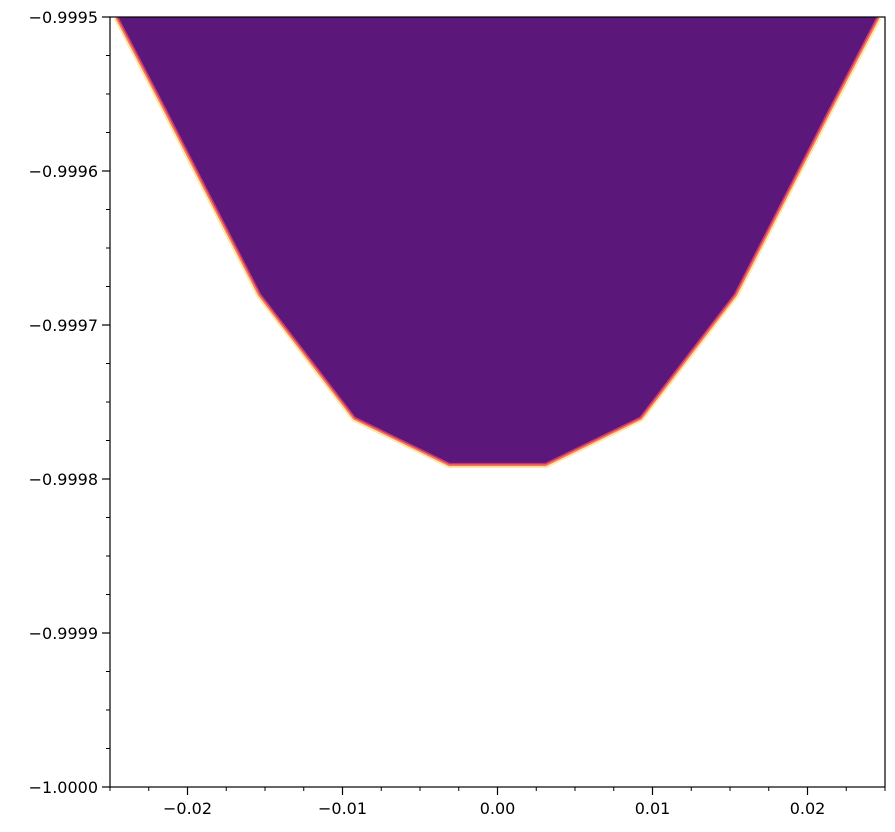 Image resolution: width=895 pixels, height=832 pixels. What do you see at coordinates (63, 171) in the screenshot?
I see `y-tick-label: −0.9996` at bounding box center [63, 171].